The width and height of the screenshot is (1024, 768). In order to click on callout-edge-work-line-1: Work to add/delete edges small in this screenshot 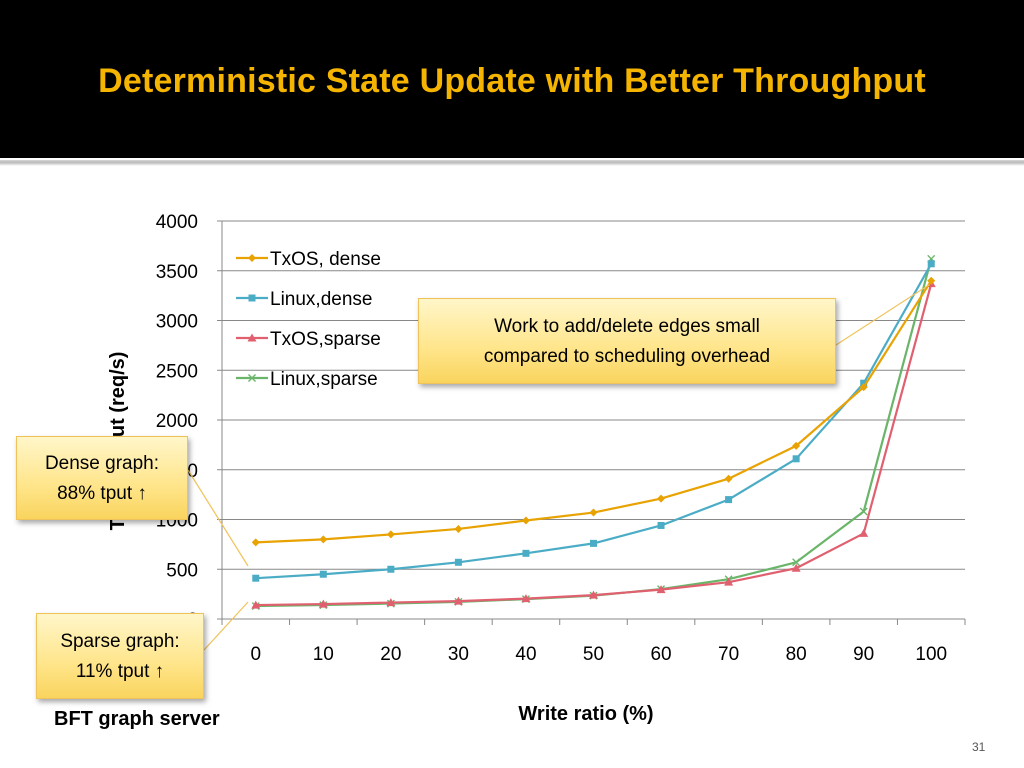, I will do `click(627, 326)`.